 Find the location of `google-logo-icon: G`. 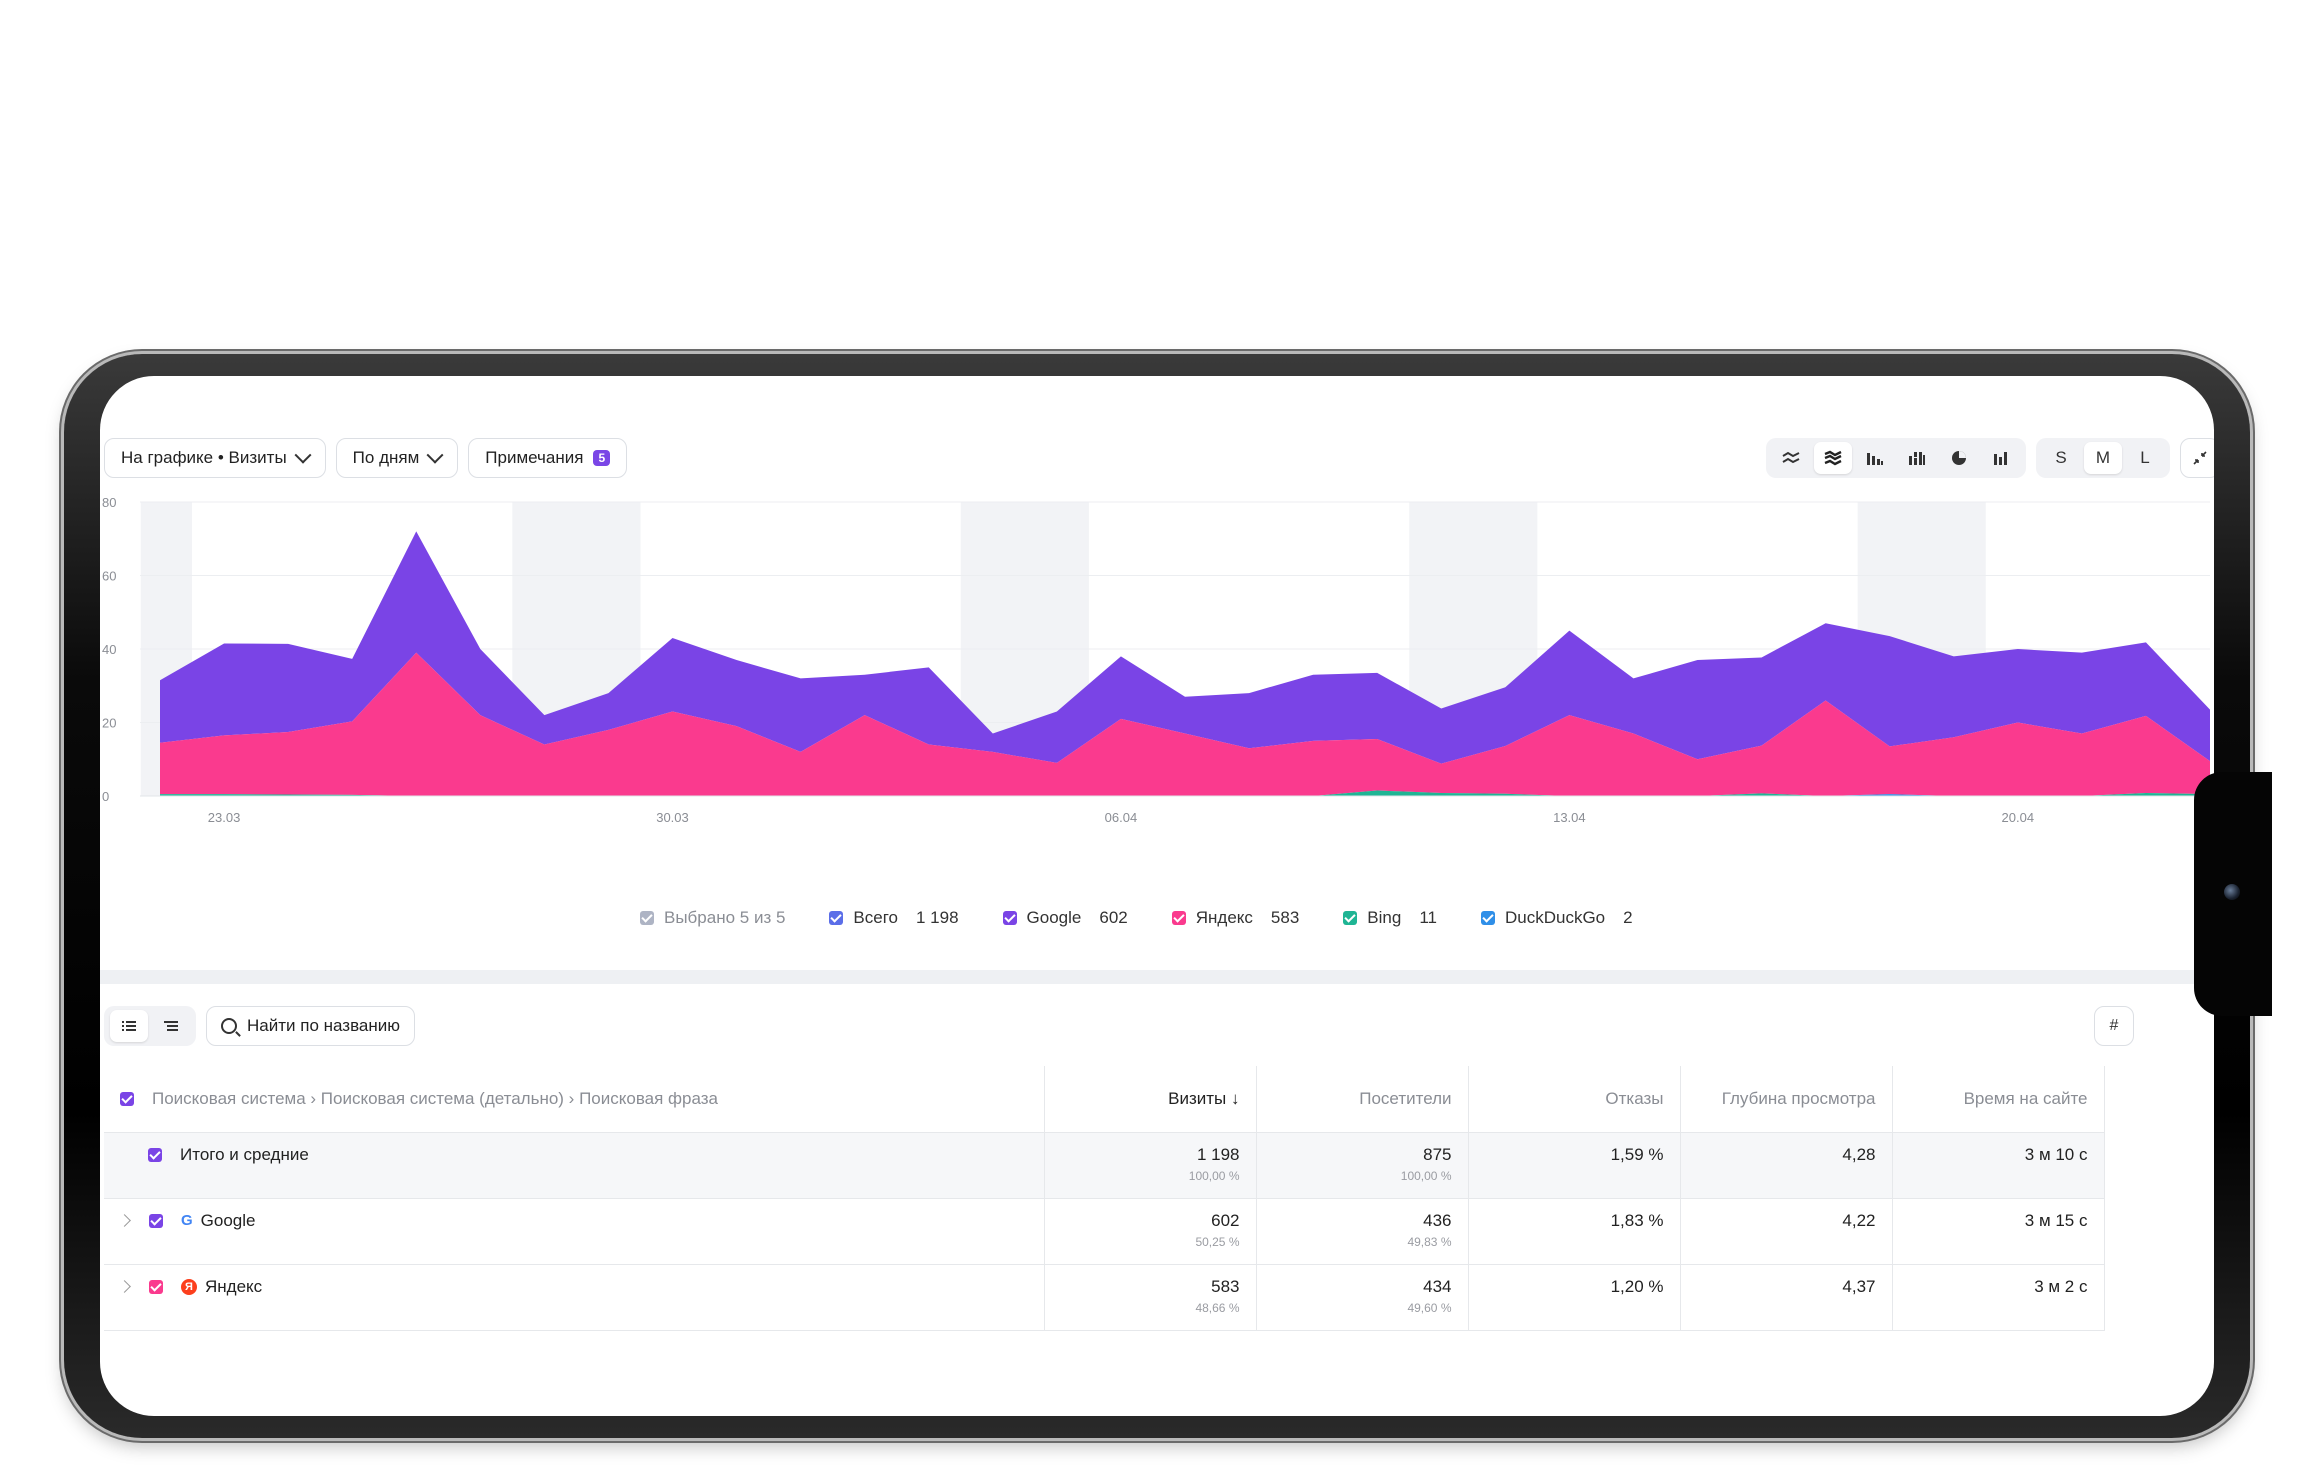

google-logo-icon: G is located at coordinates (187, 1220).